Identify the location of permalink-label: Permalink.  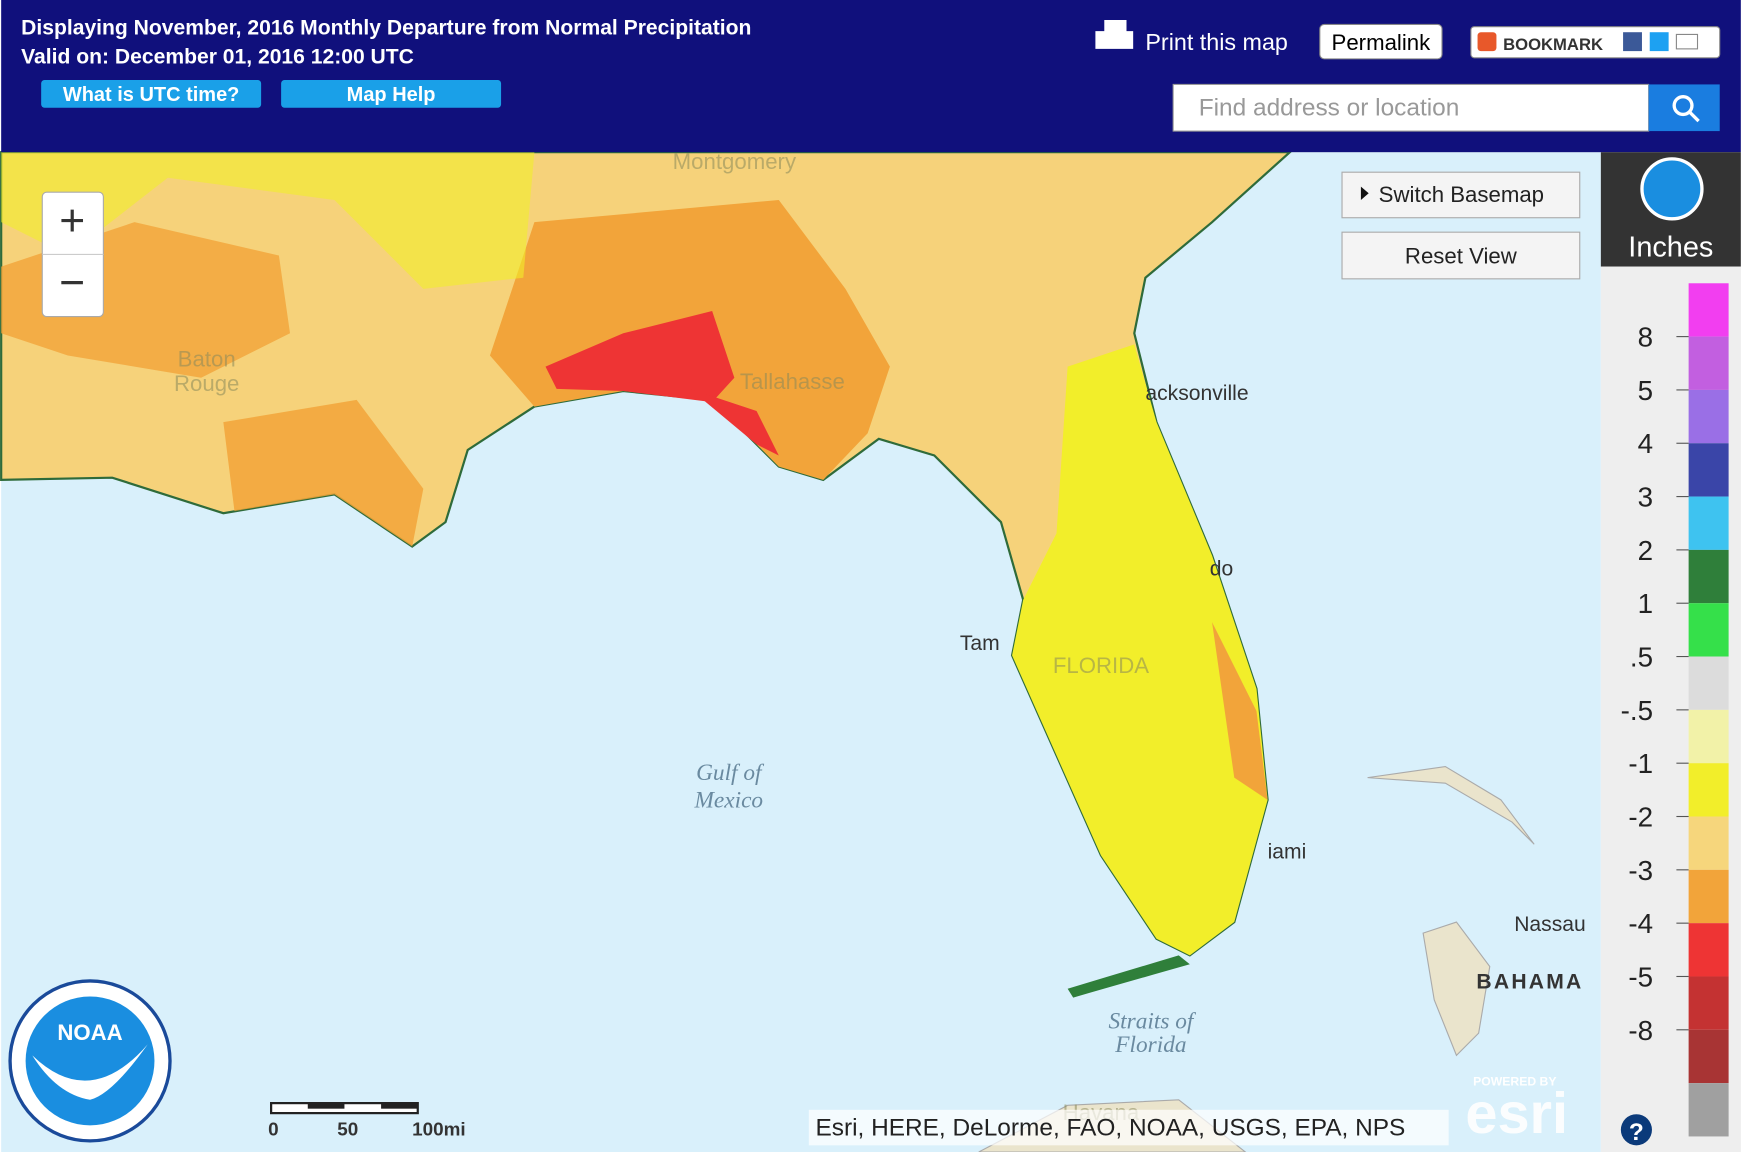
(1382, 42).